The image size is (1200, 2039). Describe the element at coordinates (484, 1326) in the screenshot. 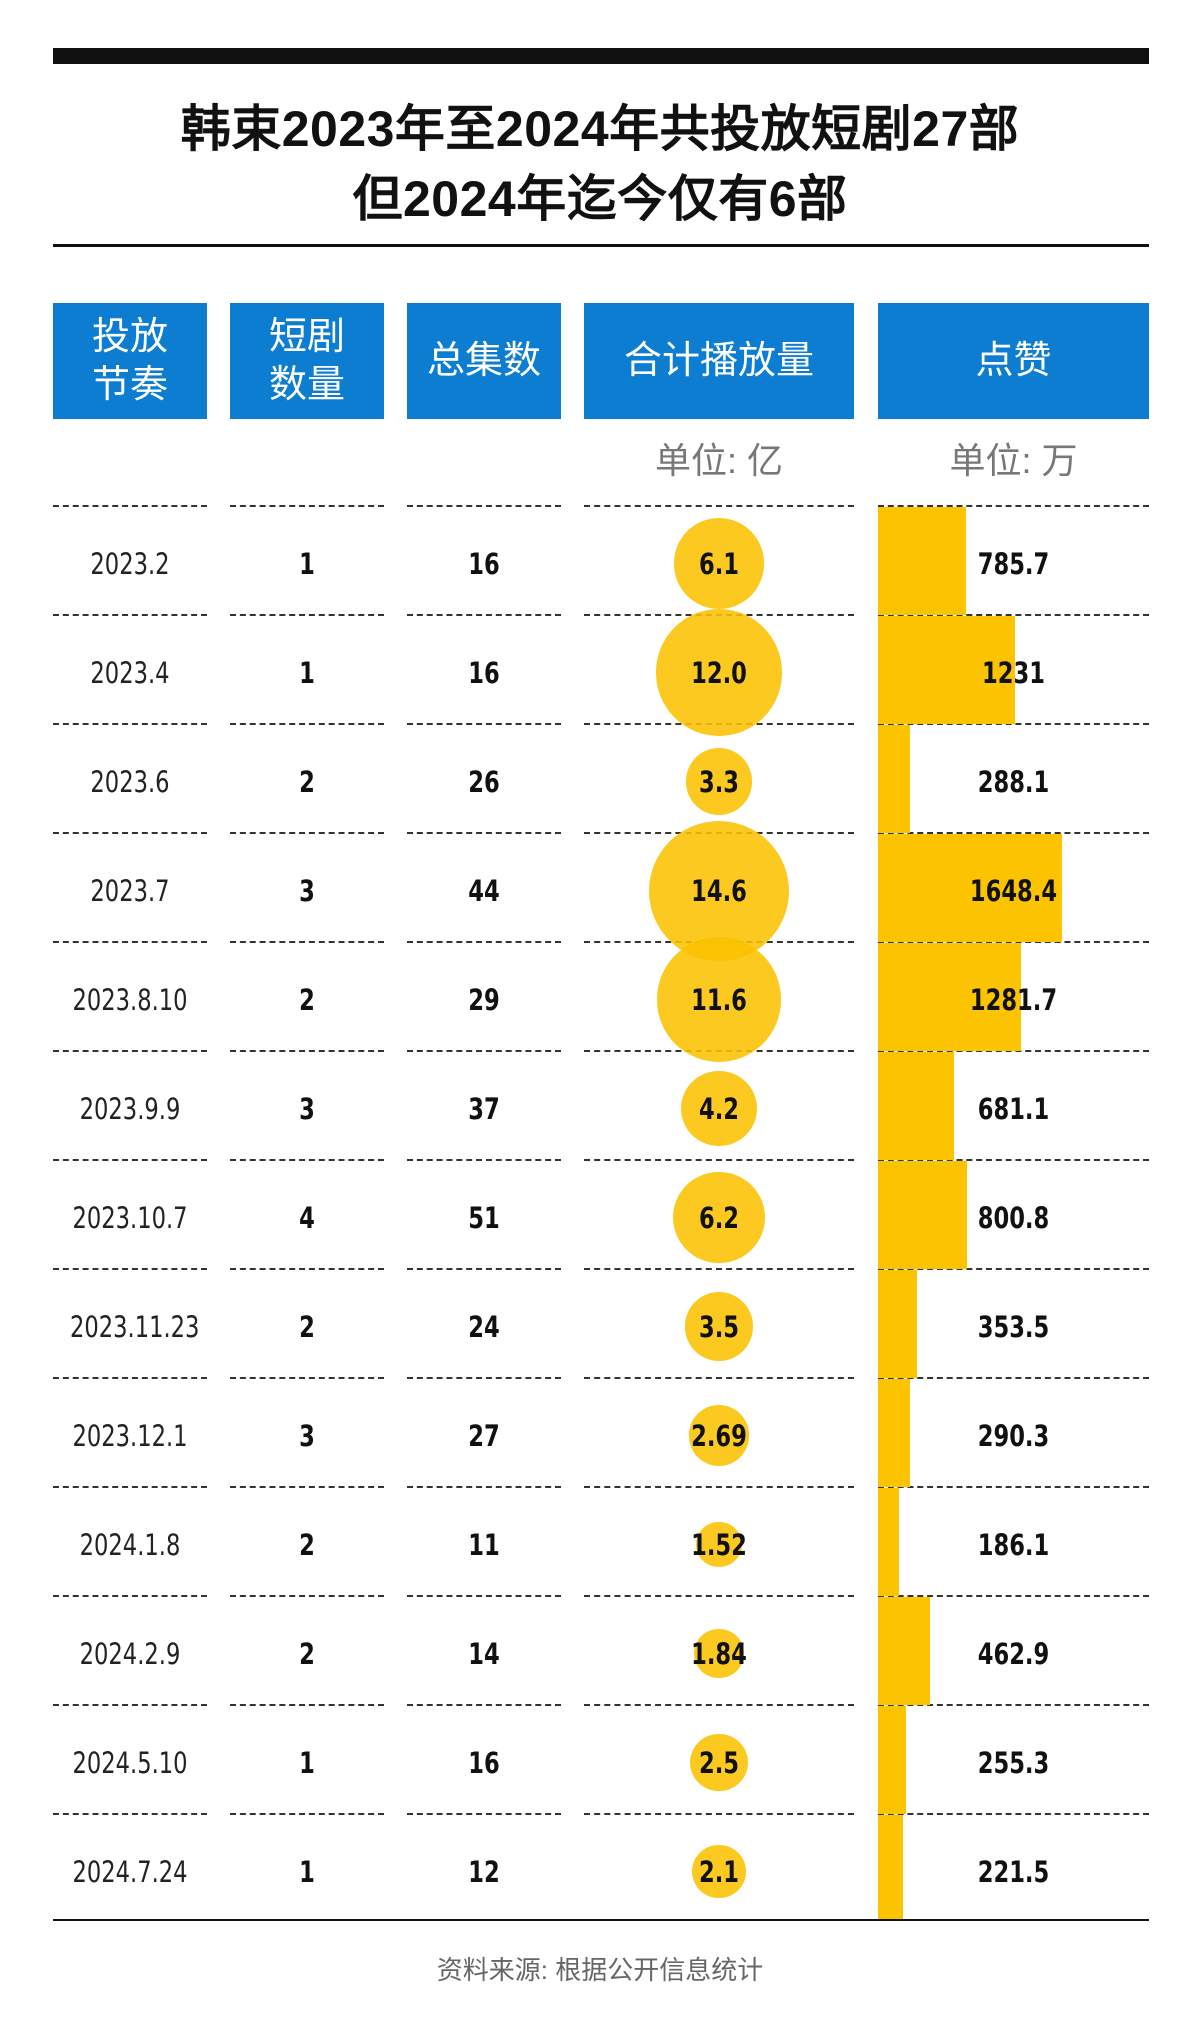

I see `episodes-cell: 24` at that location.